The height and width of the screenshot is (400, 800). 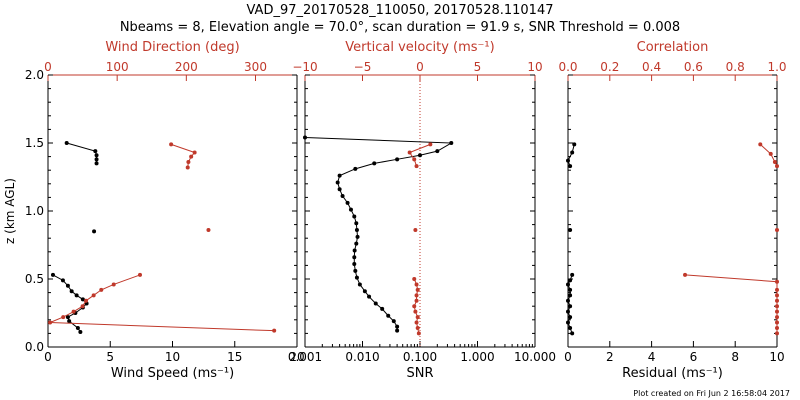 What do you see at coordinates (172, 373) in the screenshot?
I see `x-bottom-title: Wind Speed (ms⁻¹)` at bounding box center [172, 373].